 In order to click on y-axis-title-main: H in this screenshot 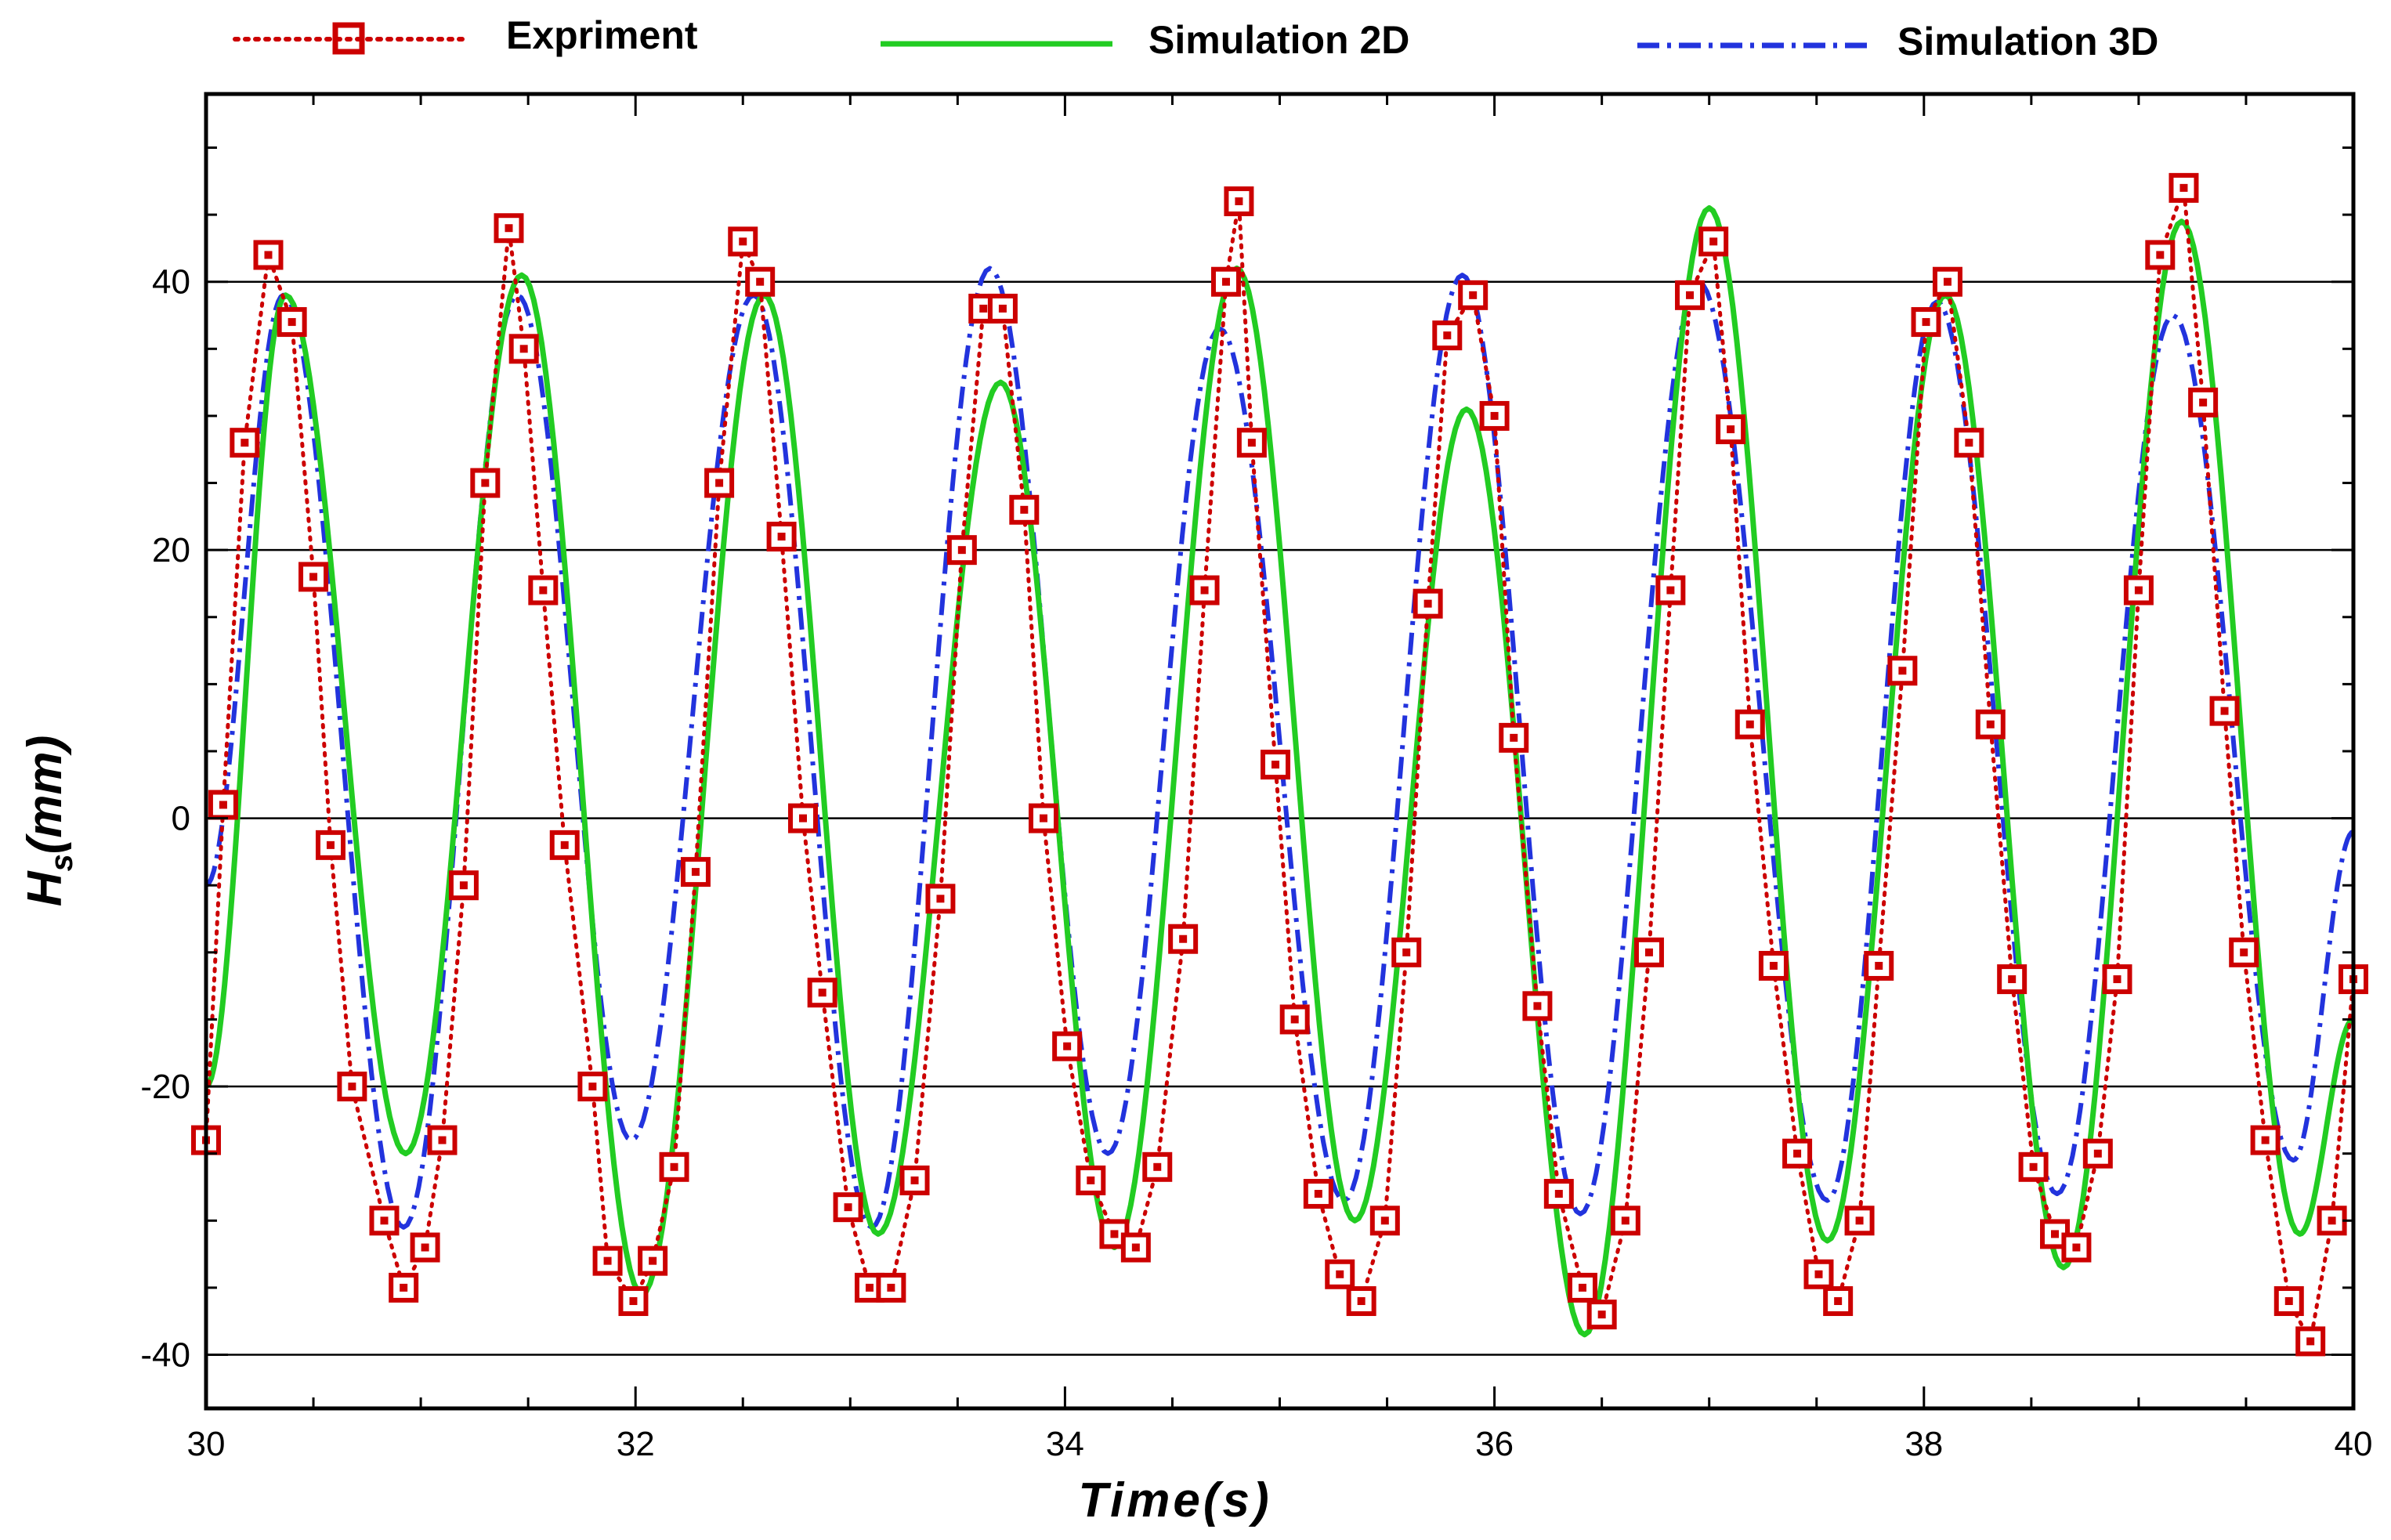, I will do `click(45, 888)`.